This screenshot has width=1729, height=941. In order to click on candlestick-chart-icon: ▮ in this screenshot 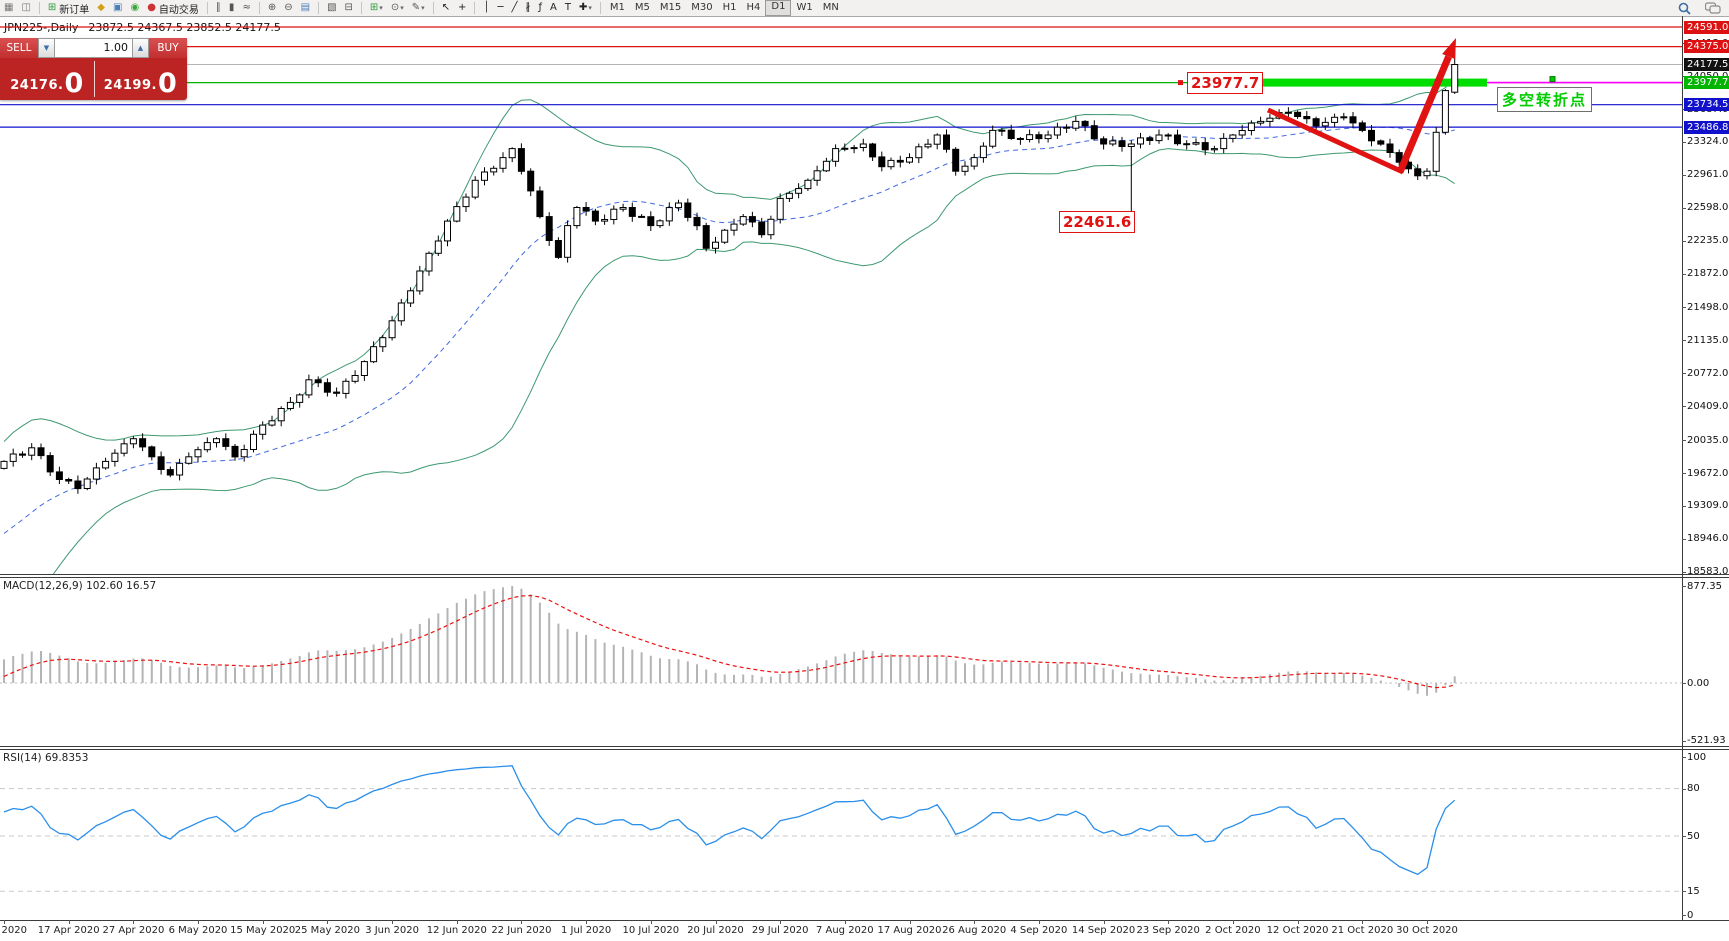, I will do `click(231, 7)`.